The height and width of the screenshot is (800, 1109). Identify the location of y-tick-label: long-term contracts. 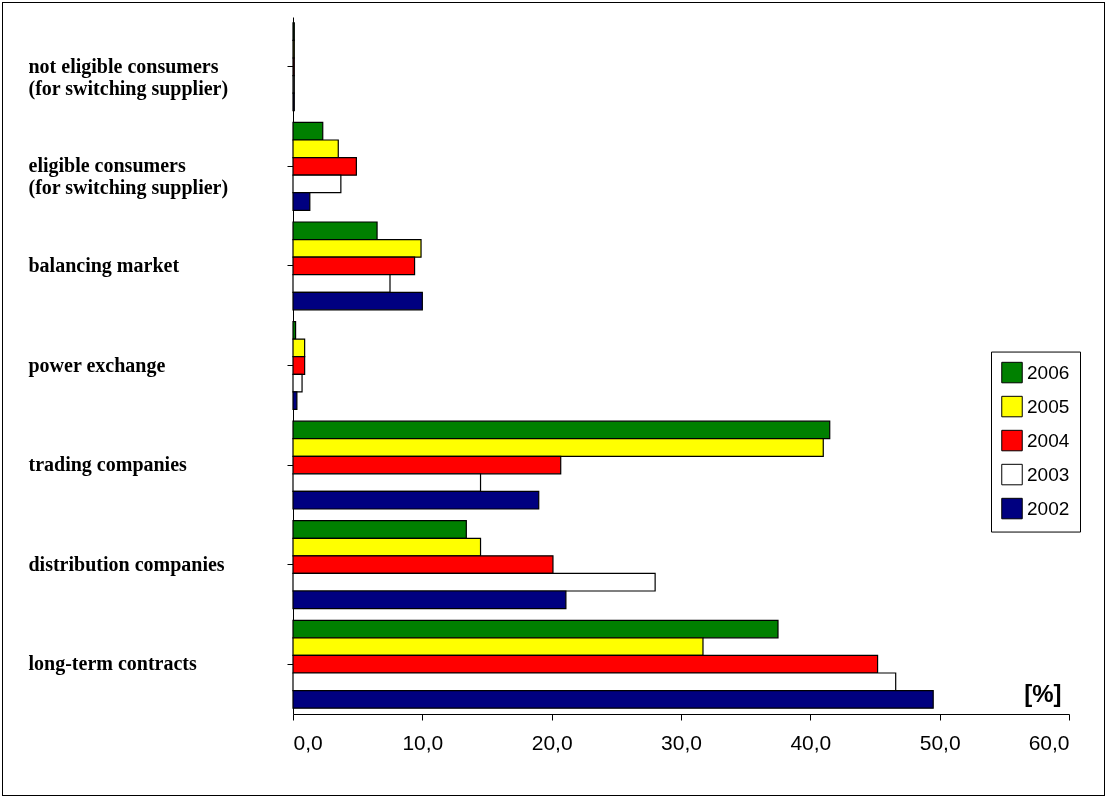
(112, 664).